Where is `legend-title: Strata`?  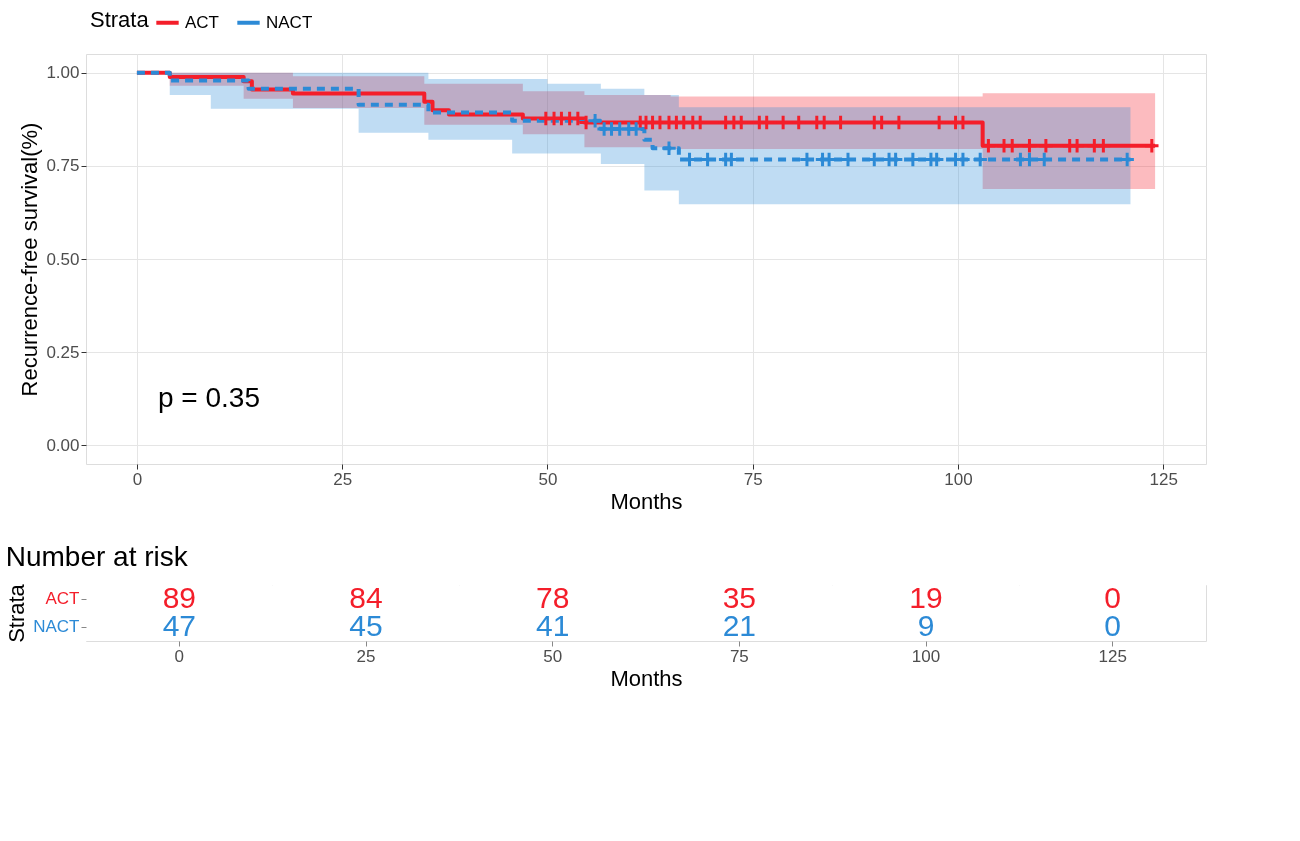
legend-title: Strata is located at coordinates (120, 19).